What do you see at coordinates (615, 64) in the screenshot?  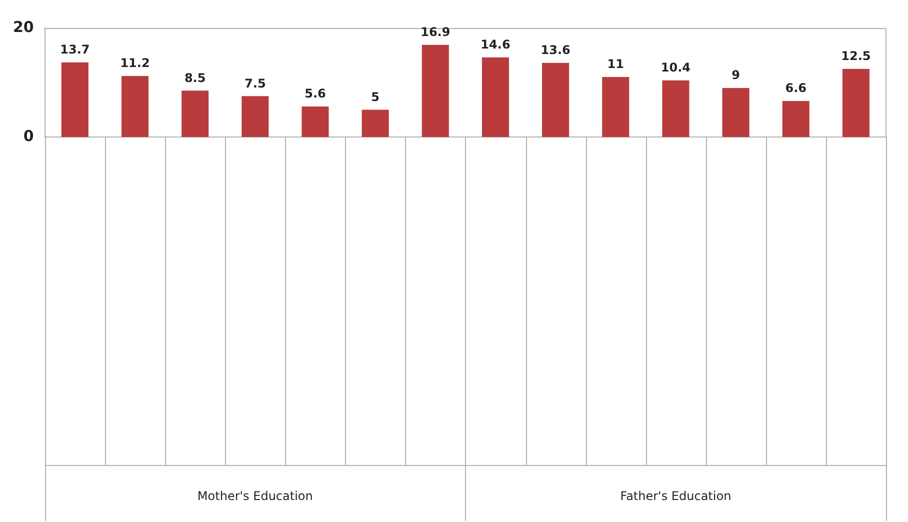 I see `data-label: 11` at bounding box center [615, 64].